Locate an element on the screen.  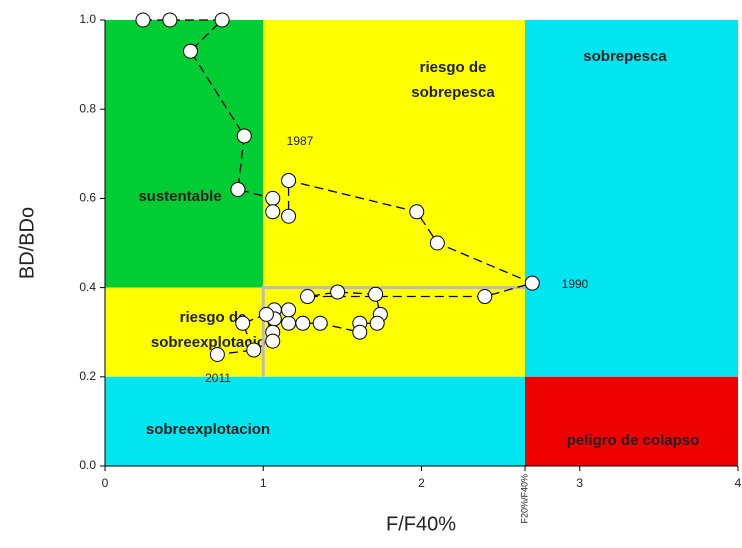
y-axis-title: BD/BDo is located at coordinates (27, 243).